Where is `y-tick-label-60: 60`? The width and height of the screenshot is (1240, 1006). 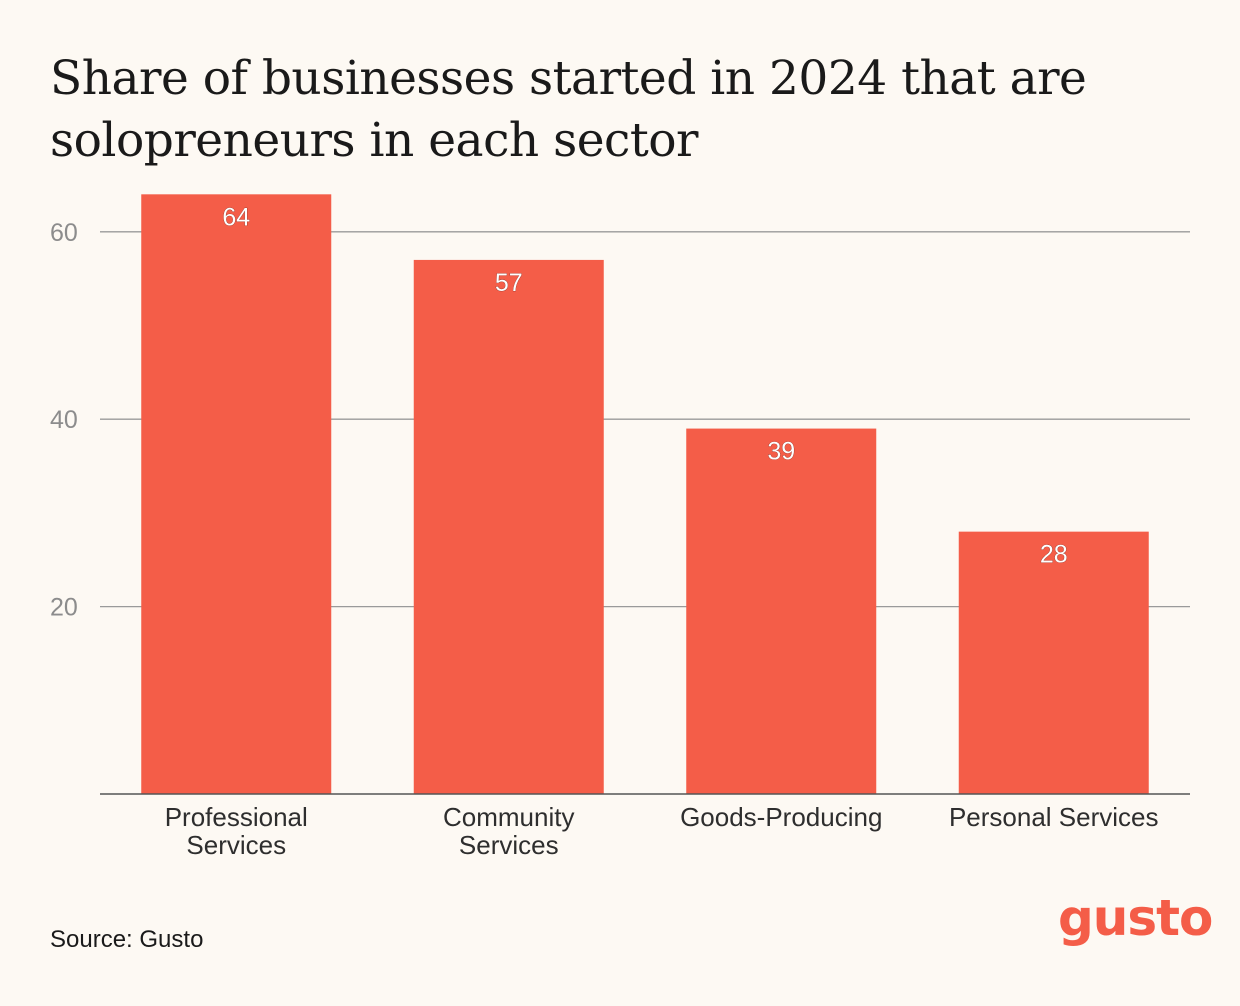 y-tick-label-60: 60 is located at coordinates (64, 233).